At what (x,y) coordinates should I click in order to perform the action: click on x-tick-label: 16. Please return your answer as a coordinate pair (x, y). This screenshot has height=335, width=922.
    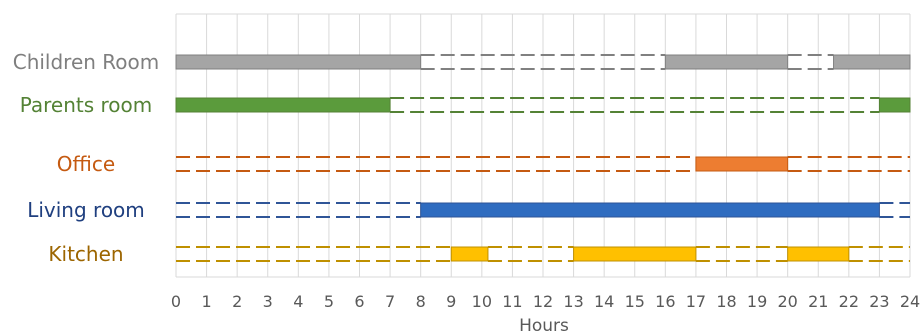
    Looking at the image, I should click on (665, 301).